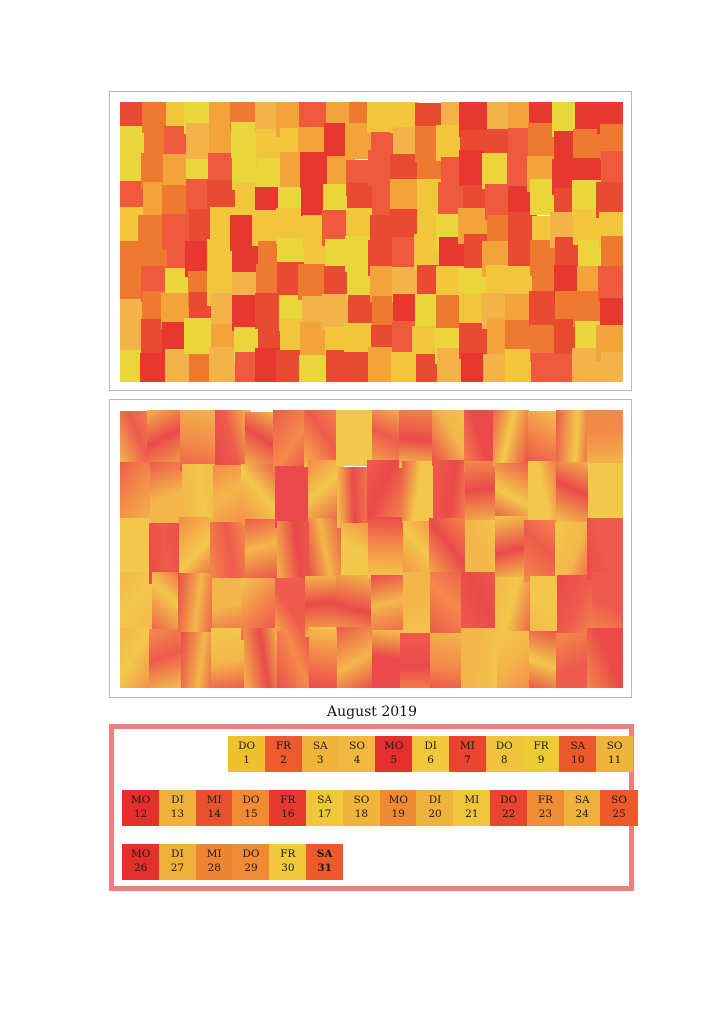 This screenshot has width=724, height=1024. Describe the element at coordinates (372, 712) in the screenshot. I see `calendar-title: August 2019` at that location.